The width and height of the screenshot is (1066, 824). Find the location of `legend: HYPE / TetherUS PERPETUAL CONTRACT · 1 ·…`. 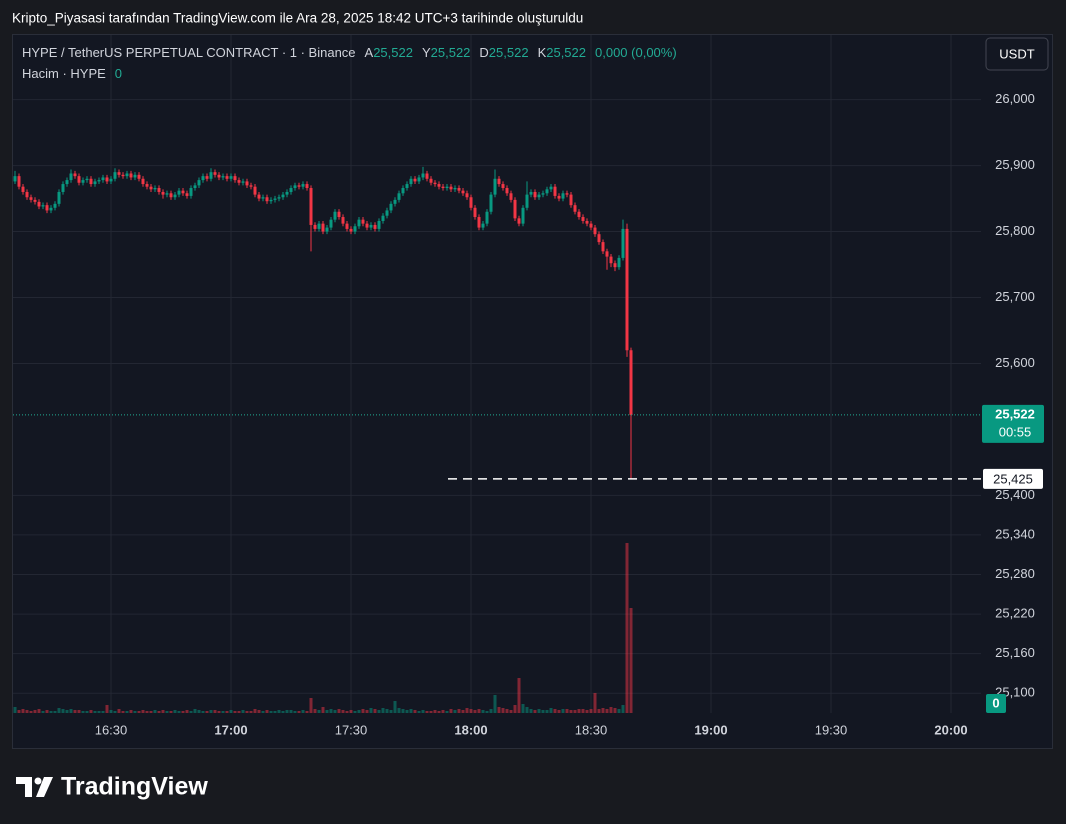

legend: HYPE / TetherUS PERPETUAL CONTRACT · 1 ·… is located at coordinates (349, 52).